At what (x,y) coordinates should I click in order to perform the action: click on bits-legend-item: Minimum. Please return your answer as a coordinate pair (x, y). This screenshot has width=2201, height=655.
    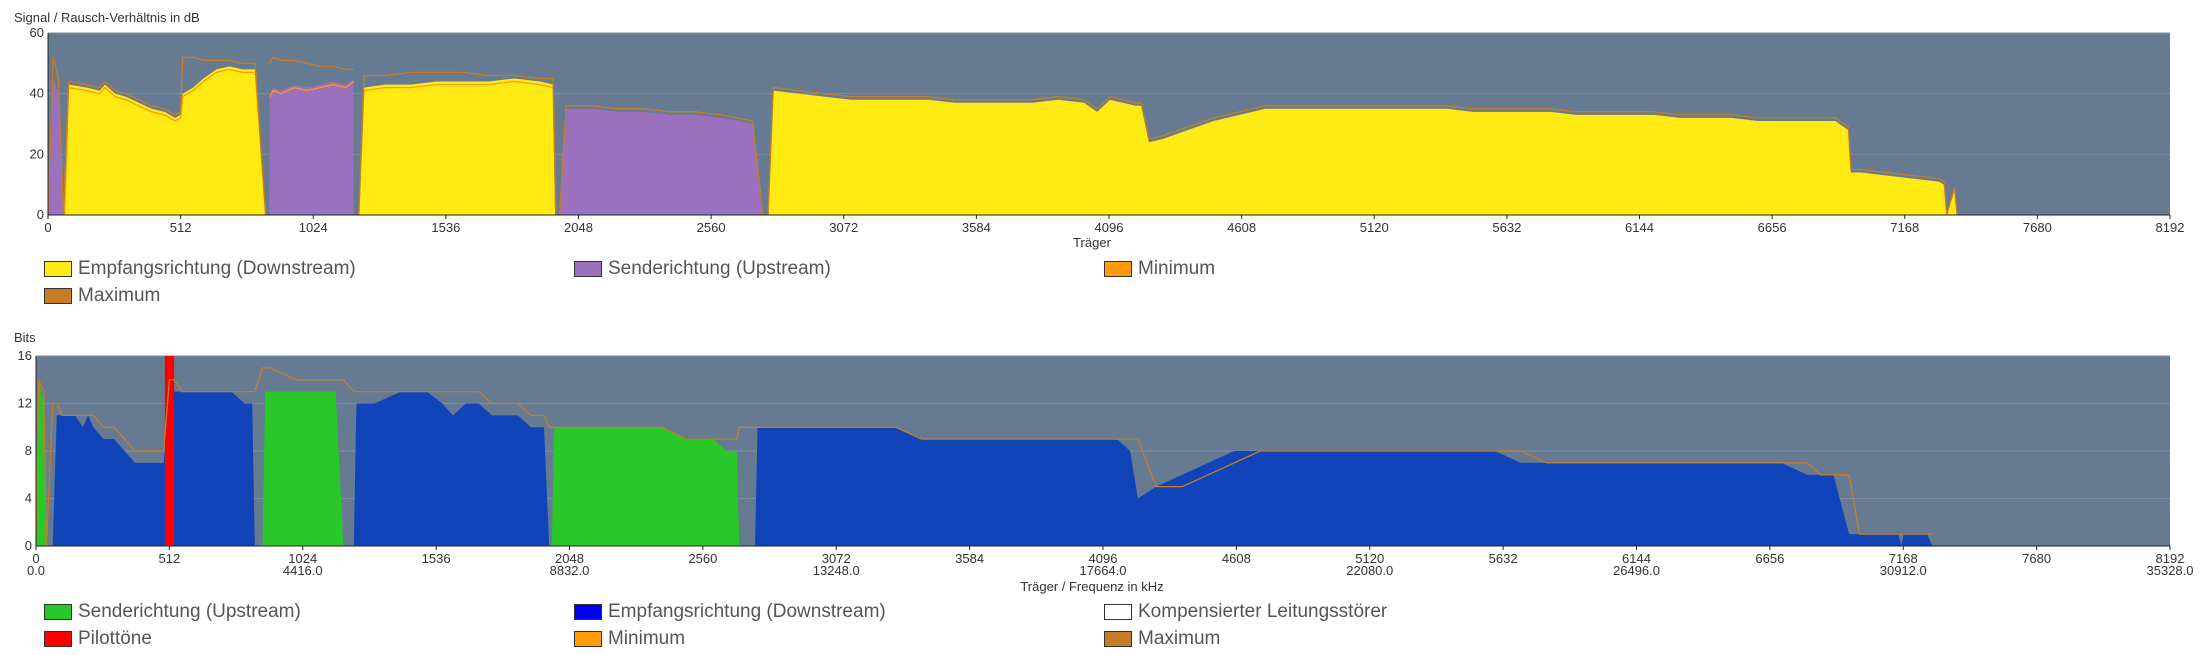
    Looking at the image, I should click on (839, 638).